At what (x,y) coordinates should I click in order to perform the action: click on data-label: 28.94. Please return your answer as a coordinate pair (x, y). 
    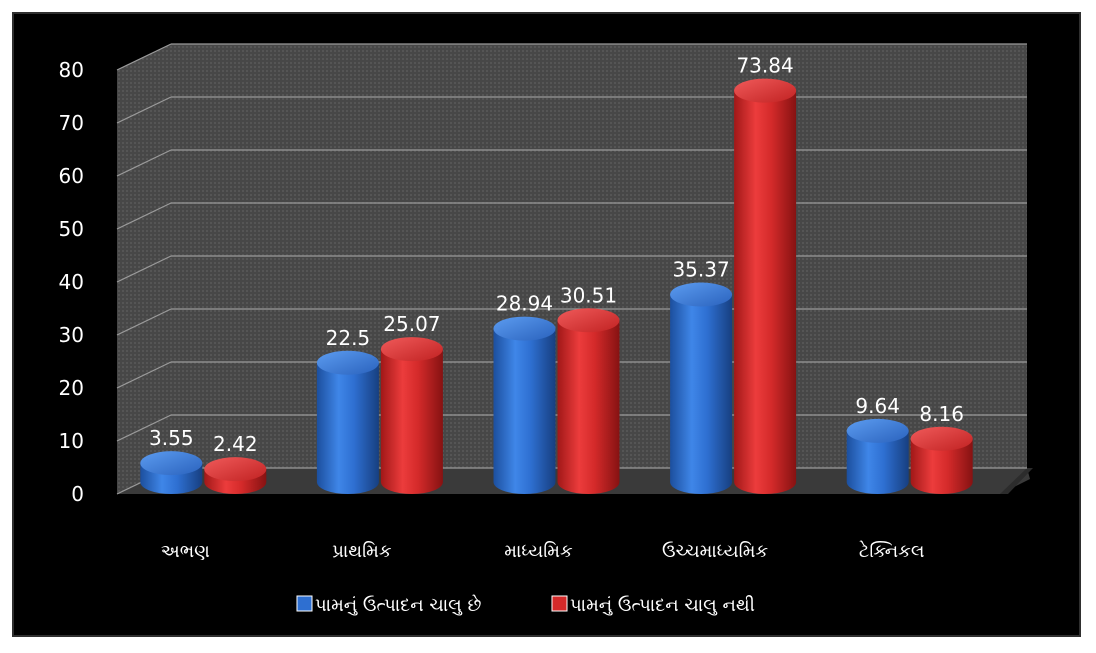
    Looking at the image, I should click on (524, 304).